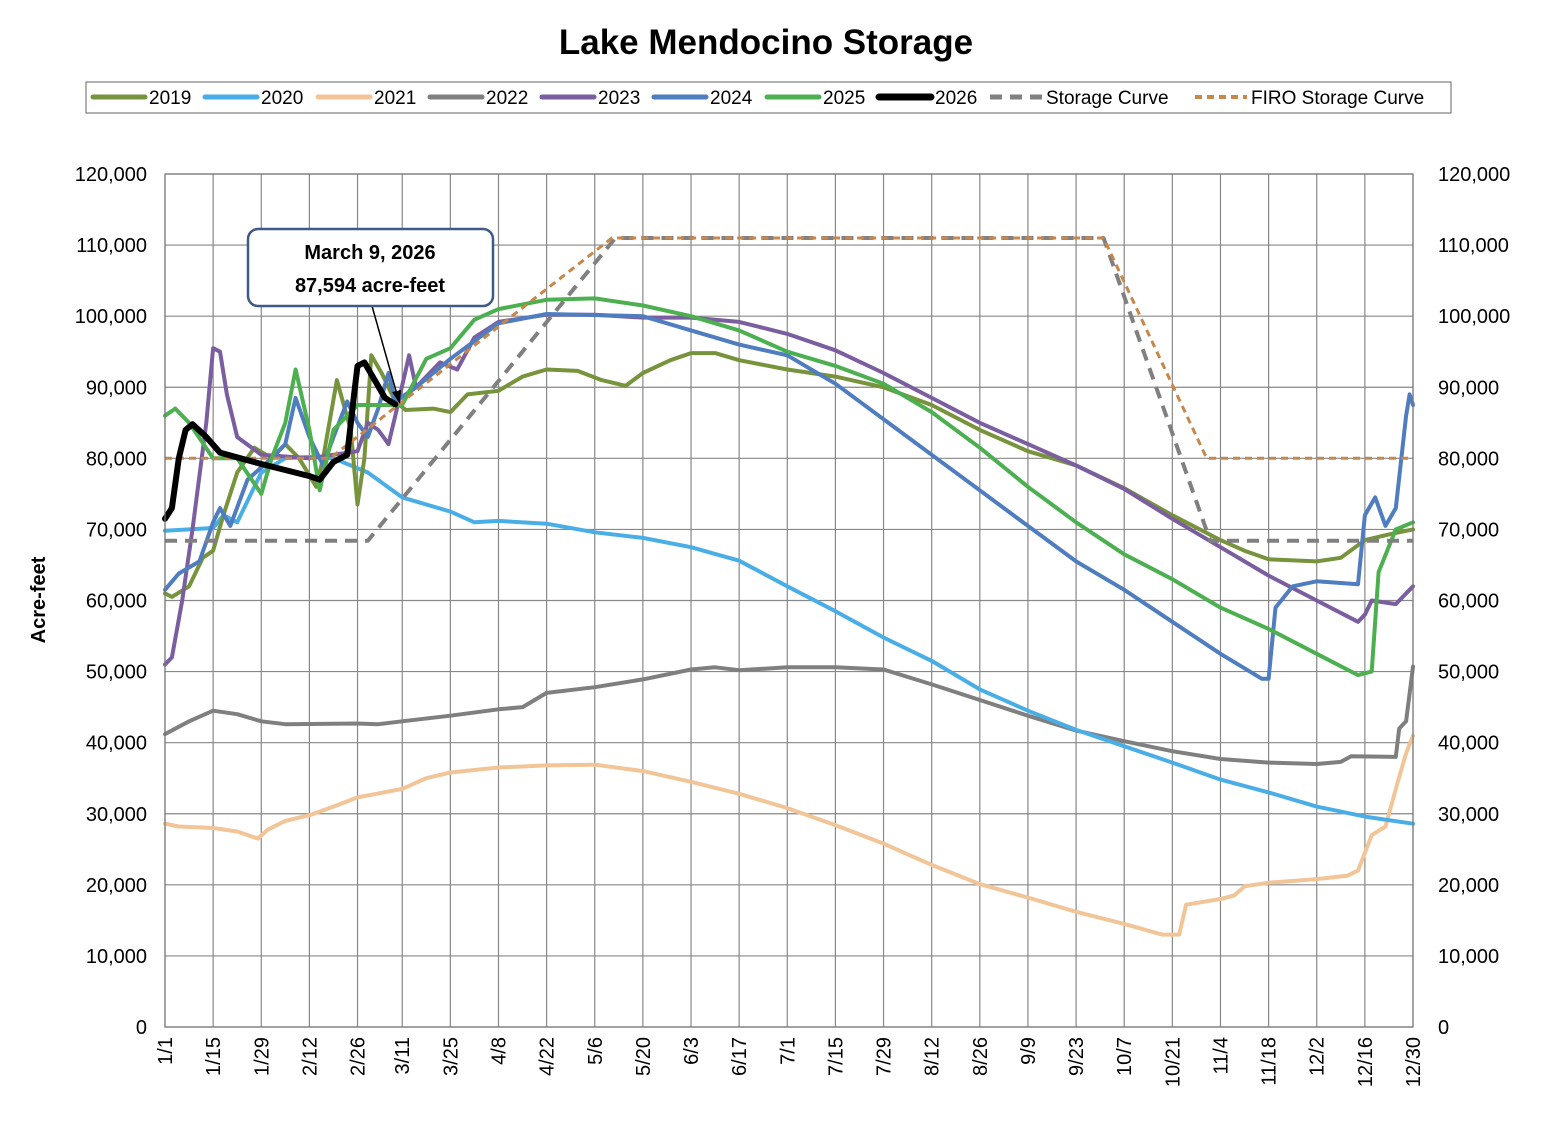 This screenshot has width=1556, height=1122. I want to click on y-tick-label-left: 60,000, so click(116, 602).